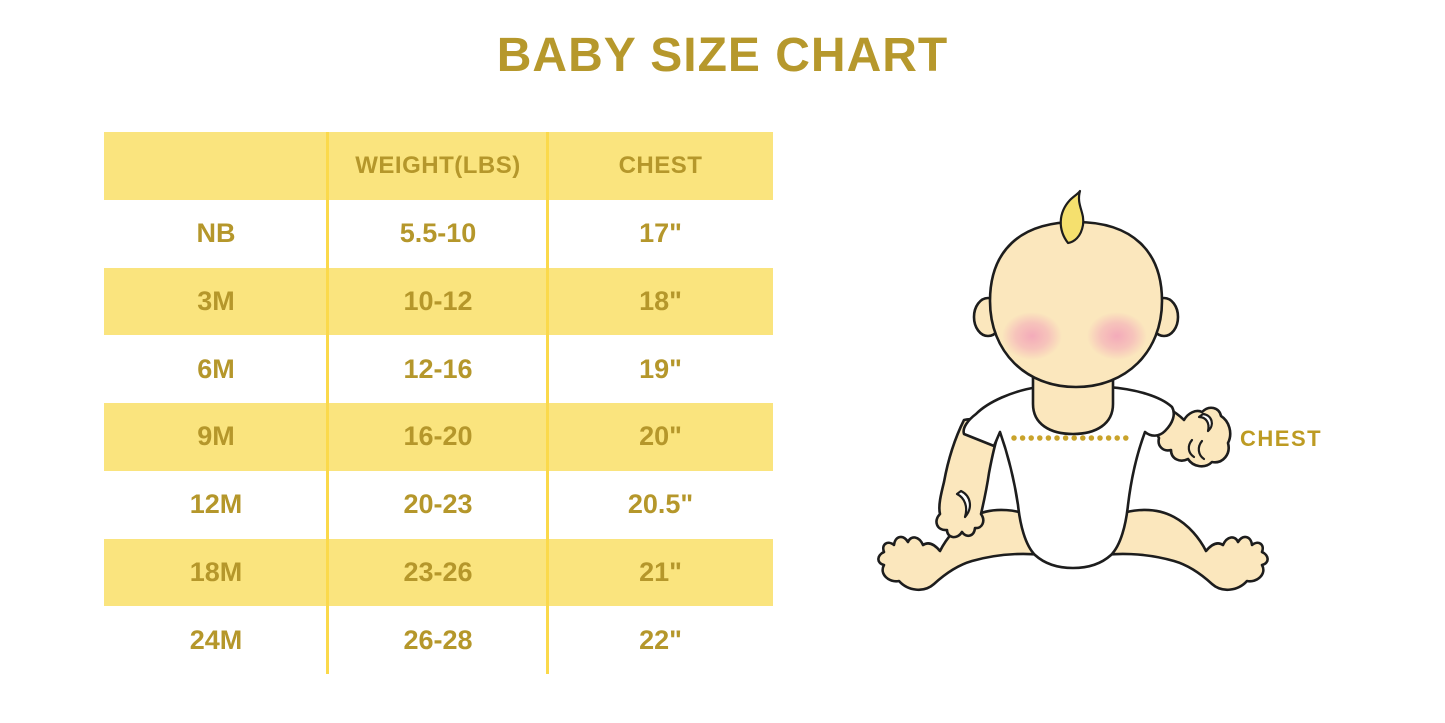 The image size is (1445, 723). Describe the element at coordinates (216, 300) in the screenshot. I see `cell-size: 3M` at that location.